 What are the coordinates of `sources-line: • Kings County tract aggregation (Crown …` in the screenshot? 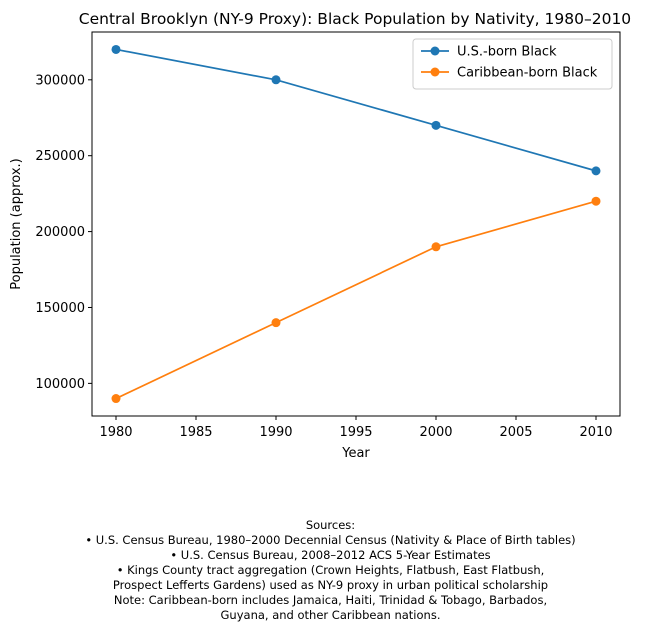 It's located at (330, 570).